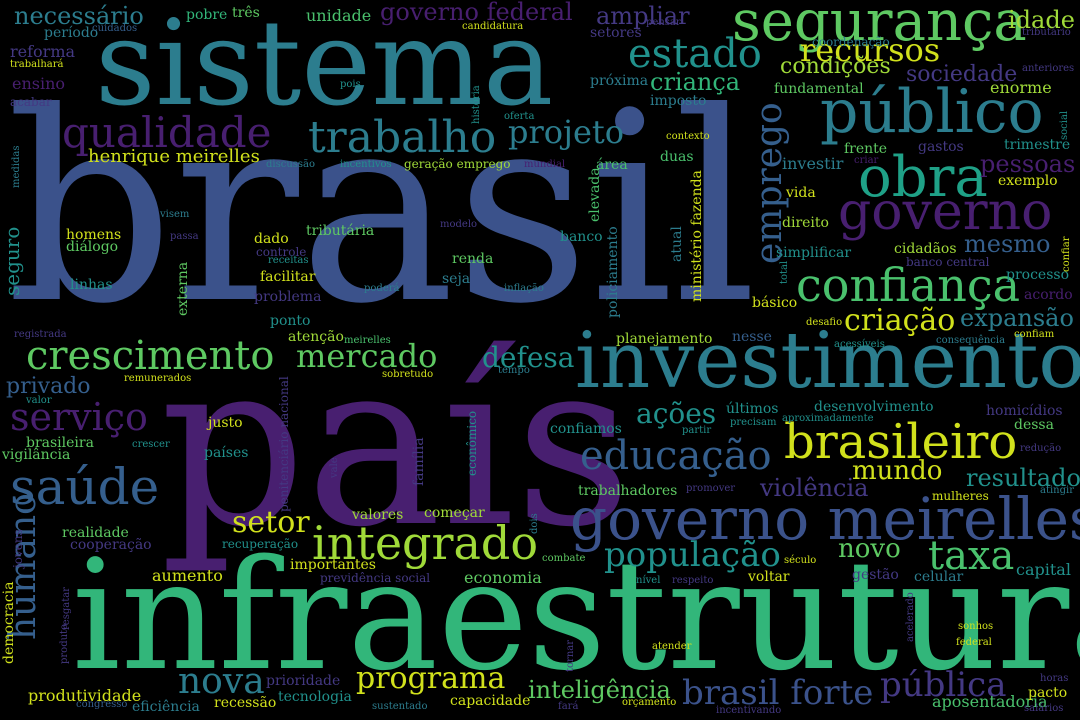  I want to click on word-necessario: necessário, so click(79, 16).